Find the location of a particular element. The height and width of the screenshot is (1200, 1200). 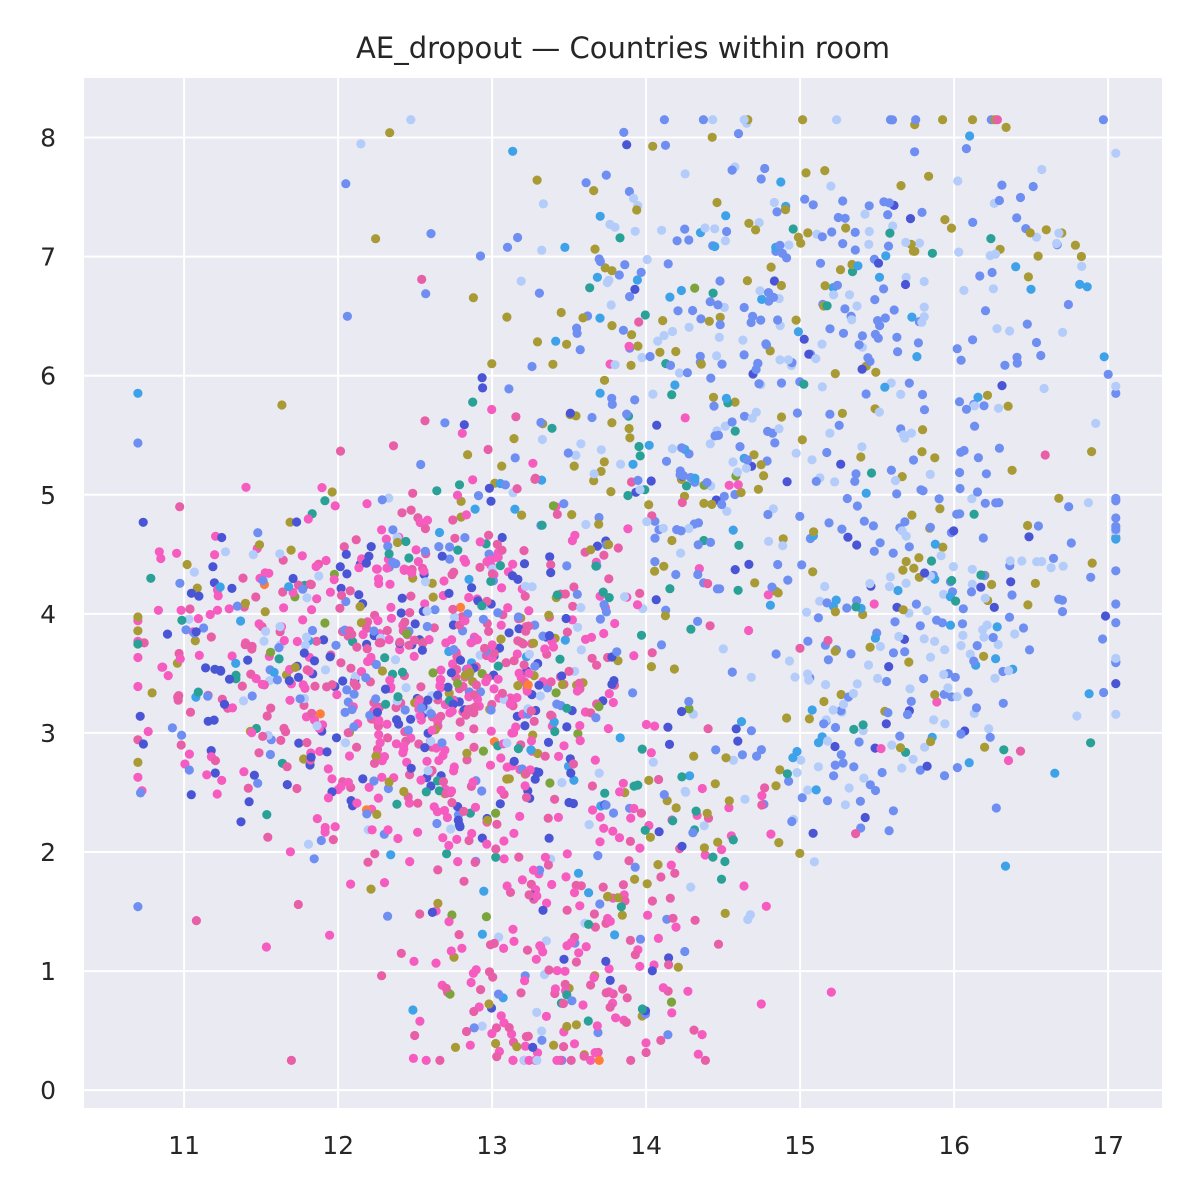

x-tick-label: 17 is located at coordinates (1108, 1145).